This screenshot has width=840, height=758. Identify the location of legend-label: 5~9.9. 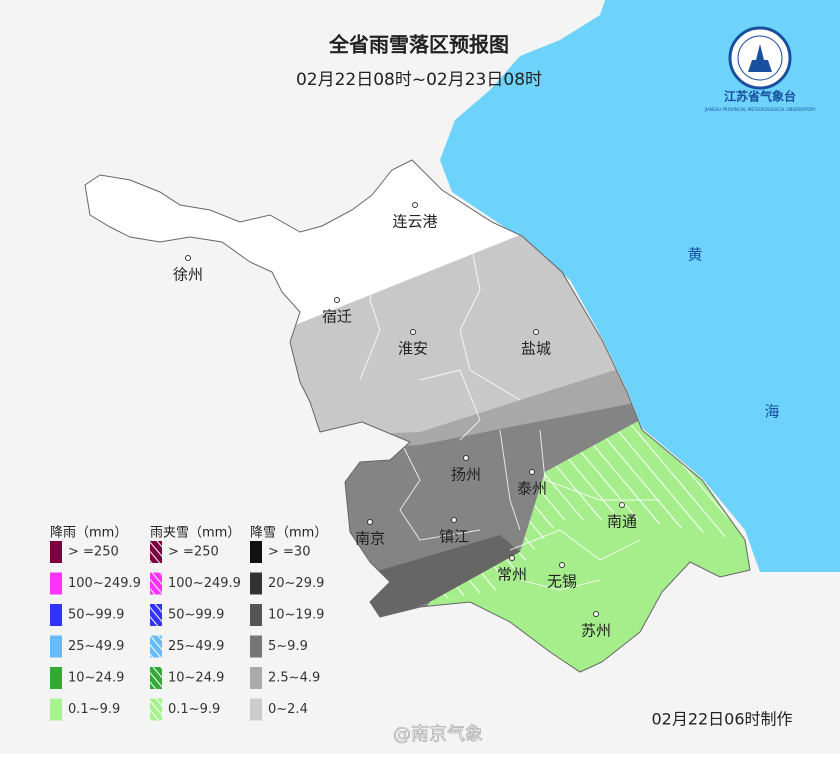
(288, 646).